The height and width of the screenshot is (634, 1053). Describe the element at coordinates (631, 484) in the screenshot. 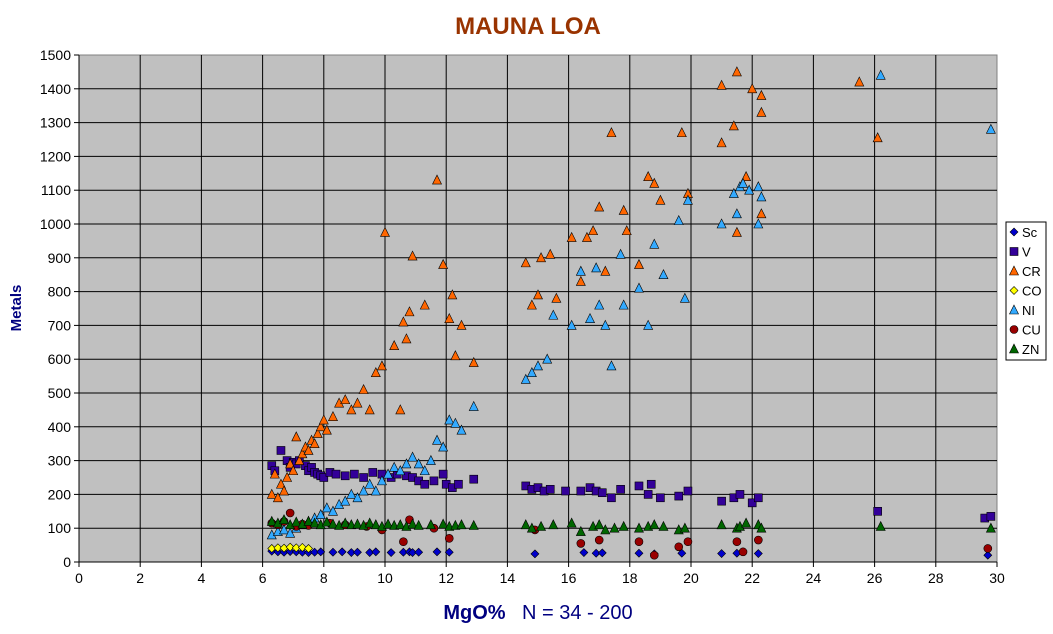

I see `series-v` at that location.